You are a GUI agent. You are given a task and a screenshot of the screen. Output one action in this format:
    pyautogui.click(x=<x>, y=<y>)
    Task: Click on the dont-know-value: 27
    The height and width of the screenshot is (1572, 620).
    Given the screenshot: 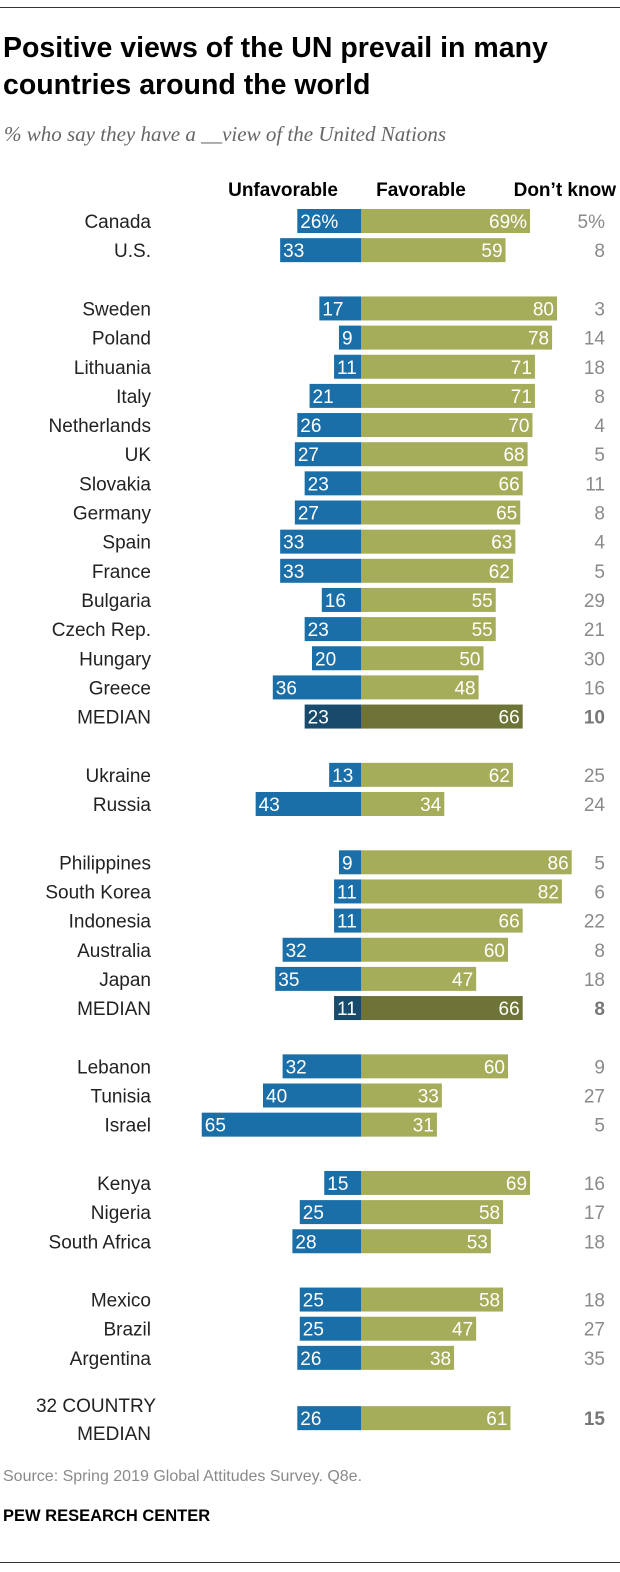 What is the action you would take?
    pyautogui.click(x=594, y=1097)
    